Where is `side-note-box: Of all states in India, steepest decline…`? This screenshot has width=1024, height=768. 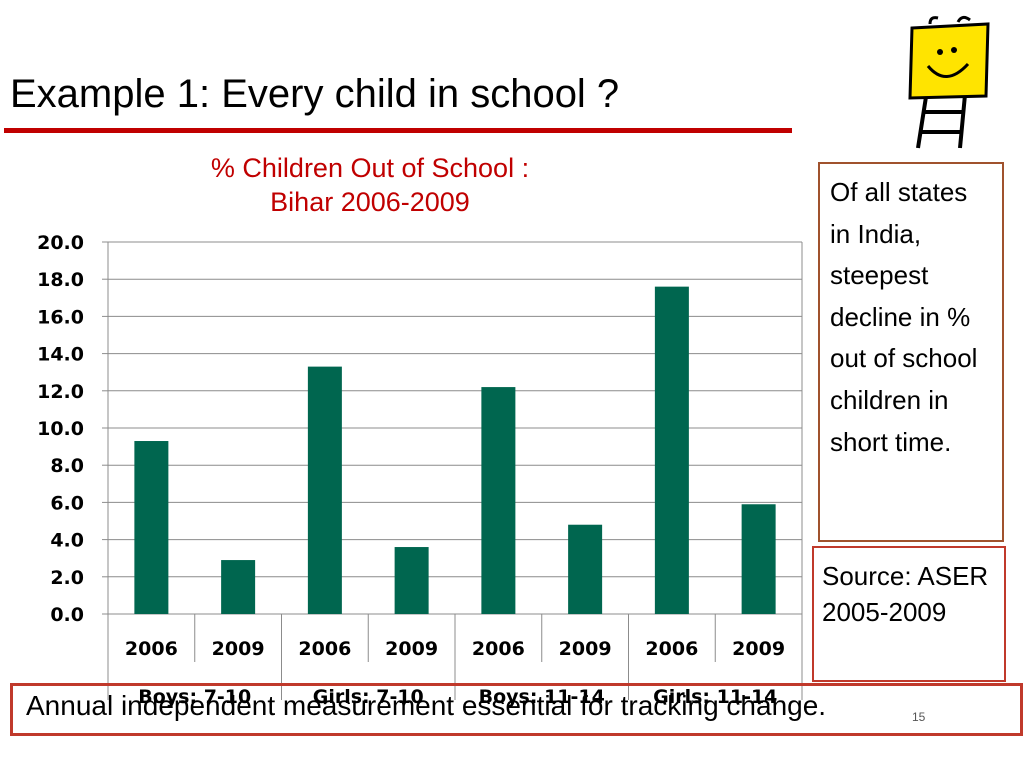 side-note-box: Of all states in India, steepest decline… is located at coordinates (911, 352).